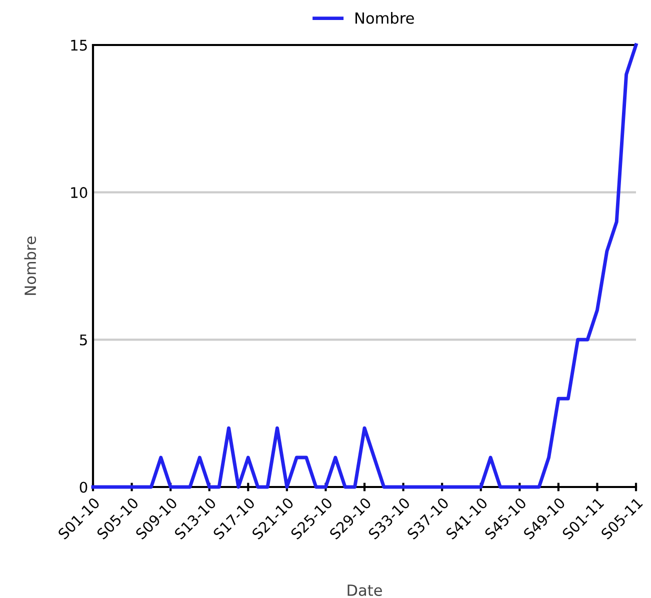 The height and width of the screenshot is (598, 651). Describe the element at coordinates (385, 18) in the screenshot. I see `legend-label: Nombre` at that location.